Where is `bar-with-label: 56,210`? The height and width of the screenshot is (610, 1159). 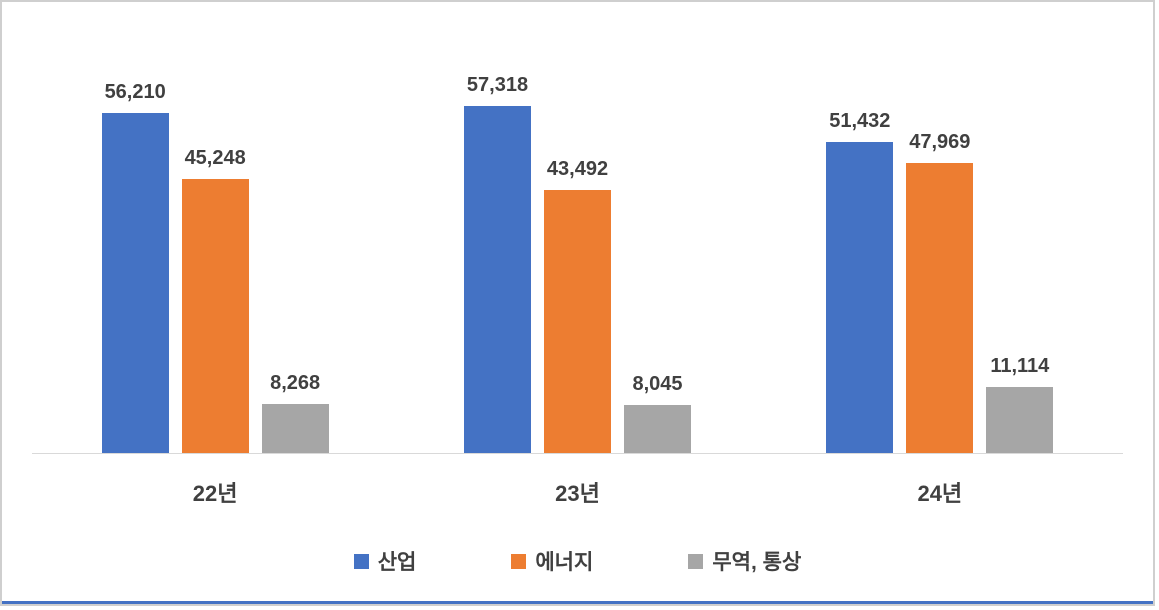
bar-with-label: 56,210 is located at coordinates (135, 267).